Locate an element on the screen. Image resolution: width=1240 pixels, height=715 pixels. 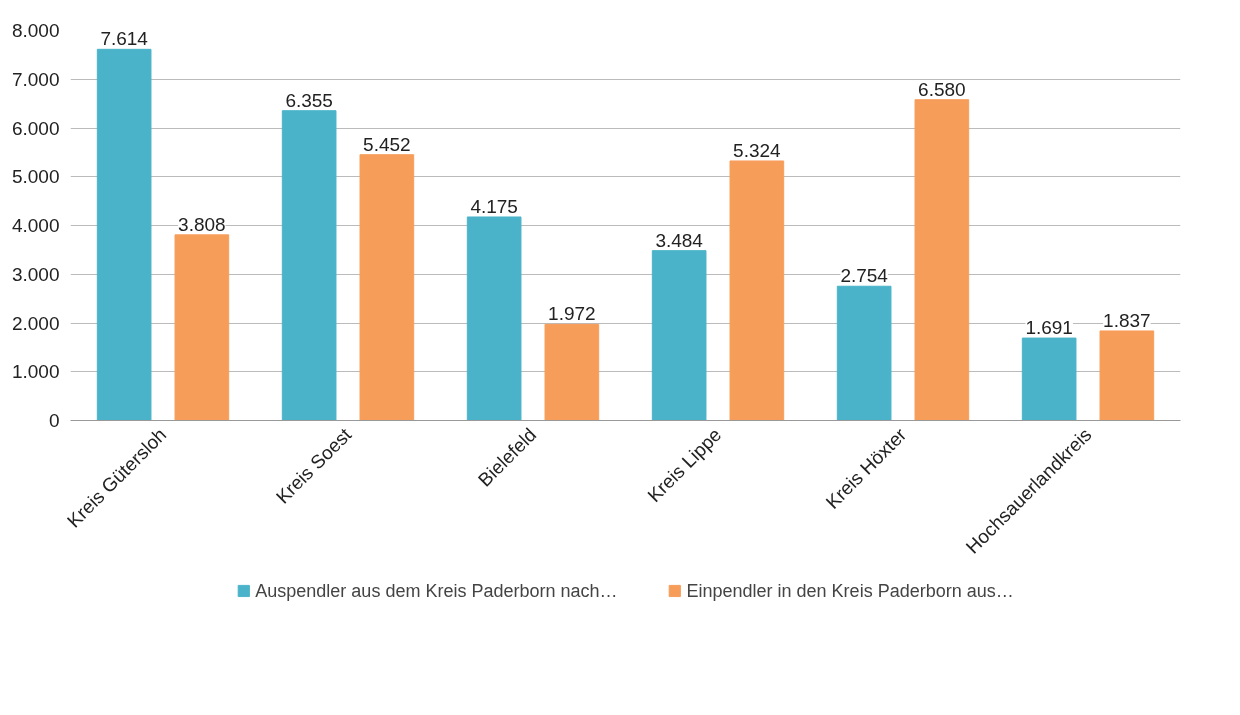
data-label: 5.324 is located at coordinates (757, 150).